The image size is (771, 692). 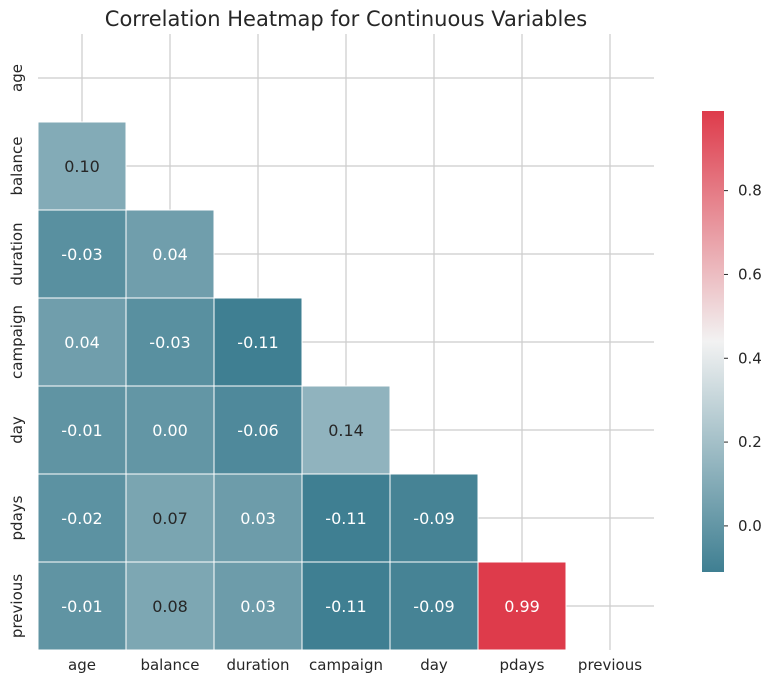 I want to click on heatmap-cell-previous-day, so click(x=434, y=606).